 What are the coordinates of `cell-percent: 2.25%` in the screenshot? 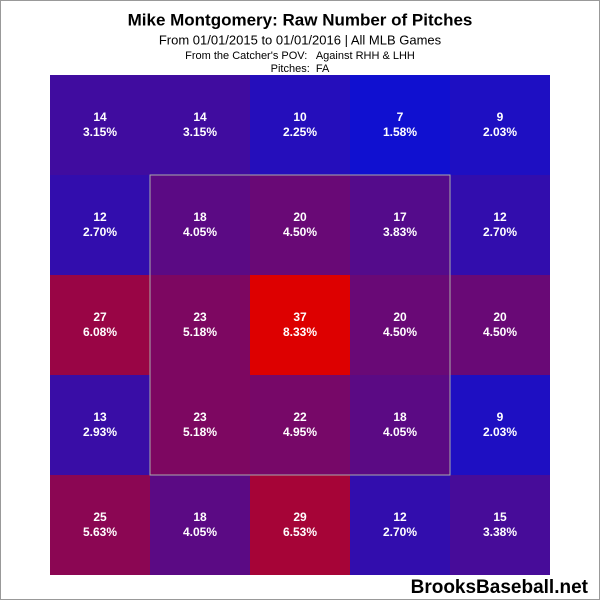 It's located at (300, 132).